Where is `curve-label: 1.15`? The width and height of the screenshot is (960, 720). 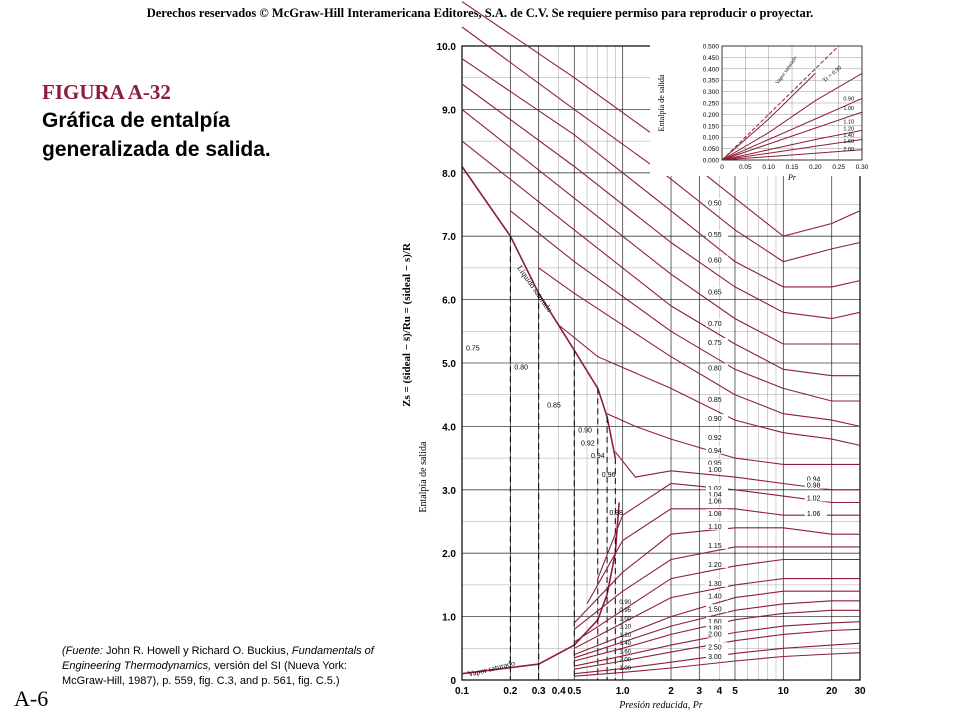 curve-label: 1.15 is located at coordinates (715, 546).